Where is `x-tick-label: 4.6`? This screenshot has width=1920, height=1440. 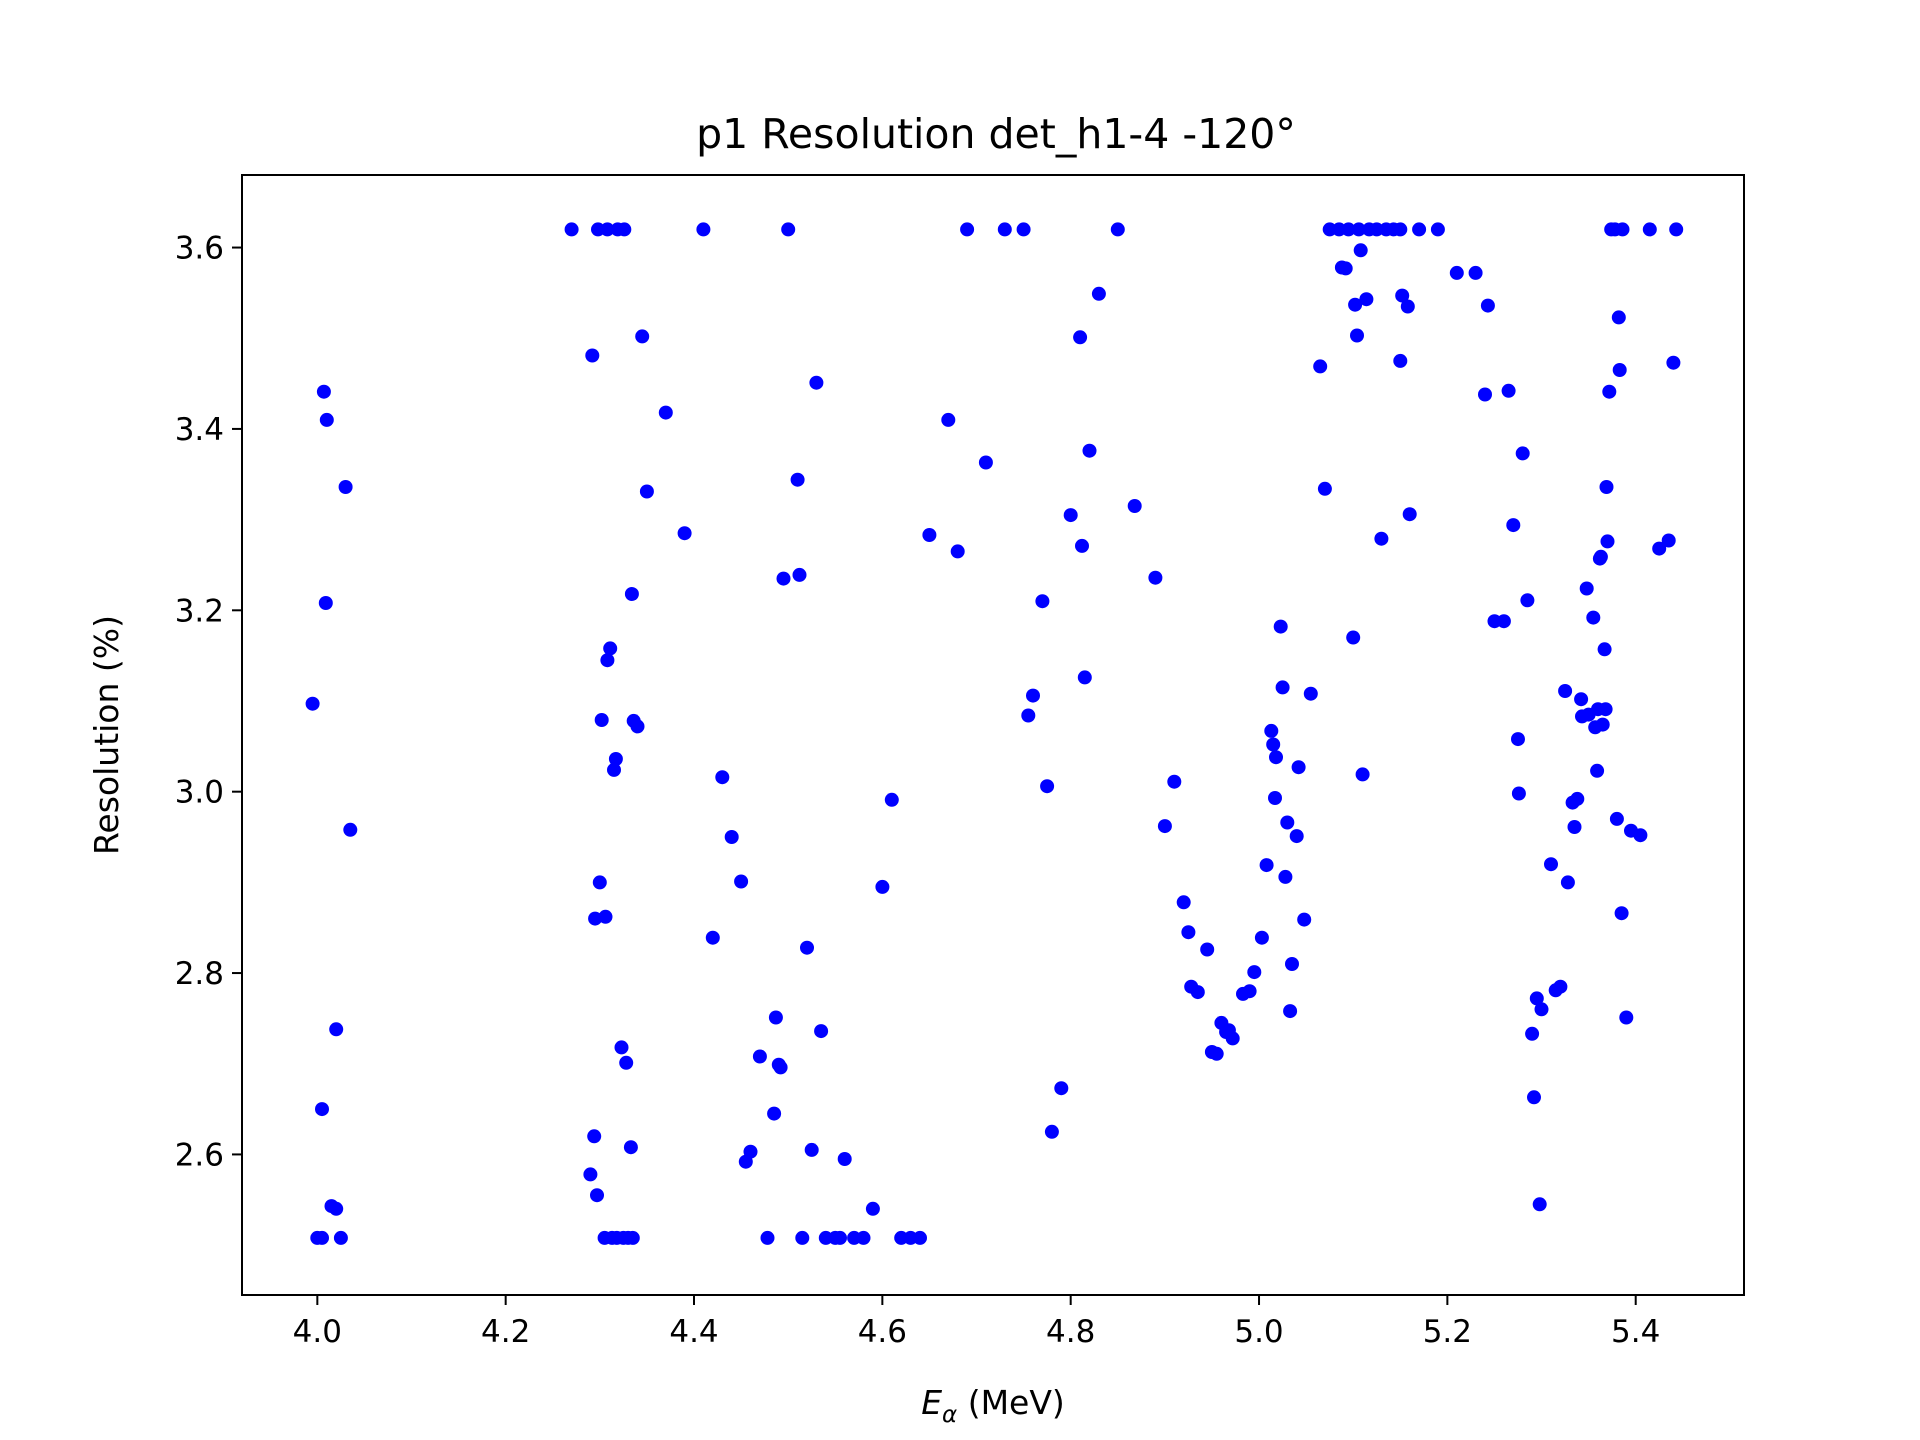
x-tick-label: 4.6 is located at coordinates (882, 1332).